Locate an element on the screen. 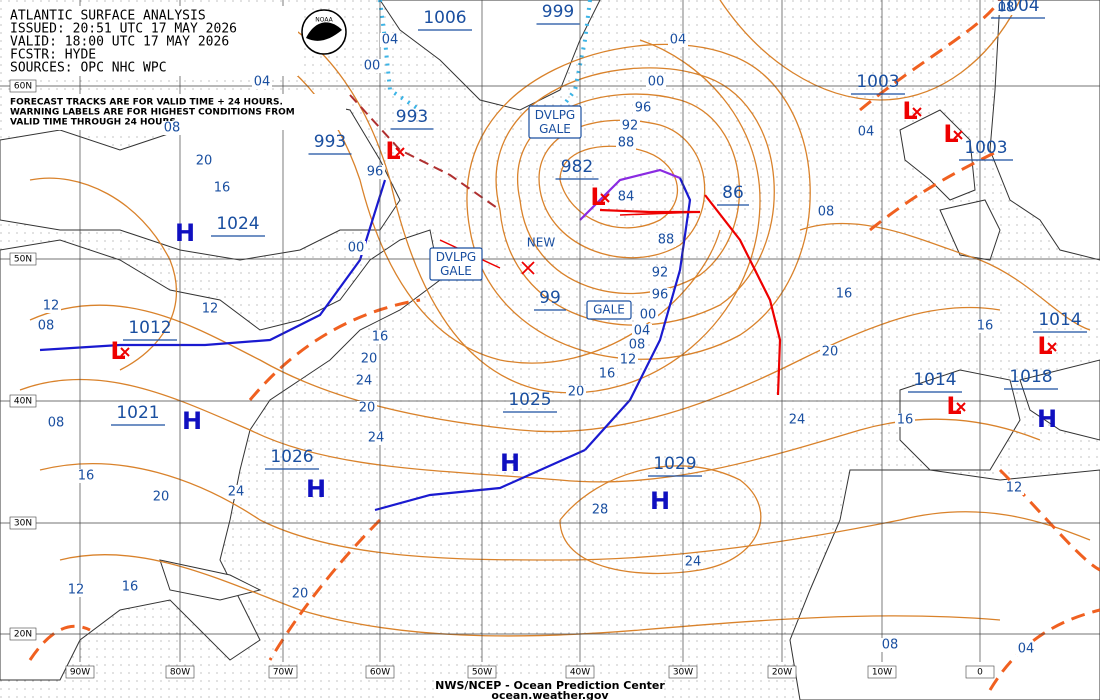  isobar-label: 92 is located at coordinates (660, 273).